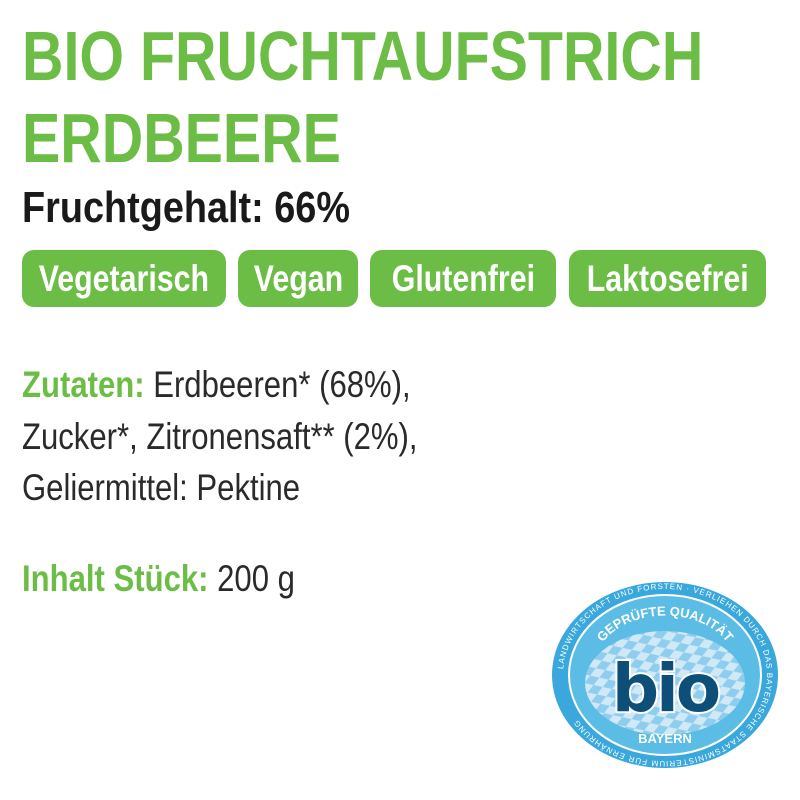 The width and height of the screenshot is (800, 800). I want to click on badge-label: Vegetarisch, so click(124, 278).